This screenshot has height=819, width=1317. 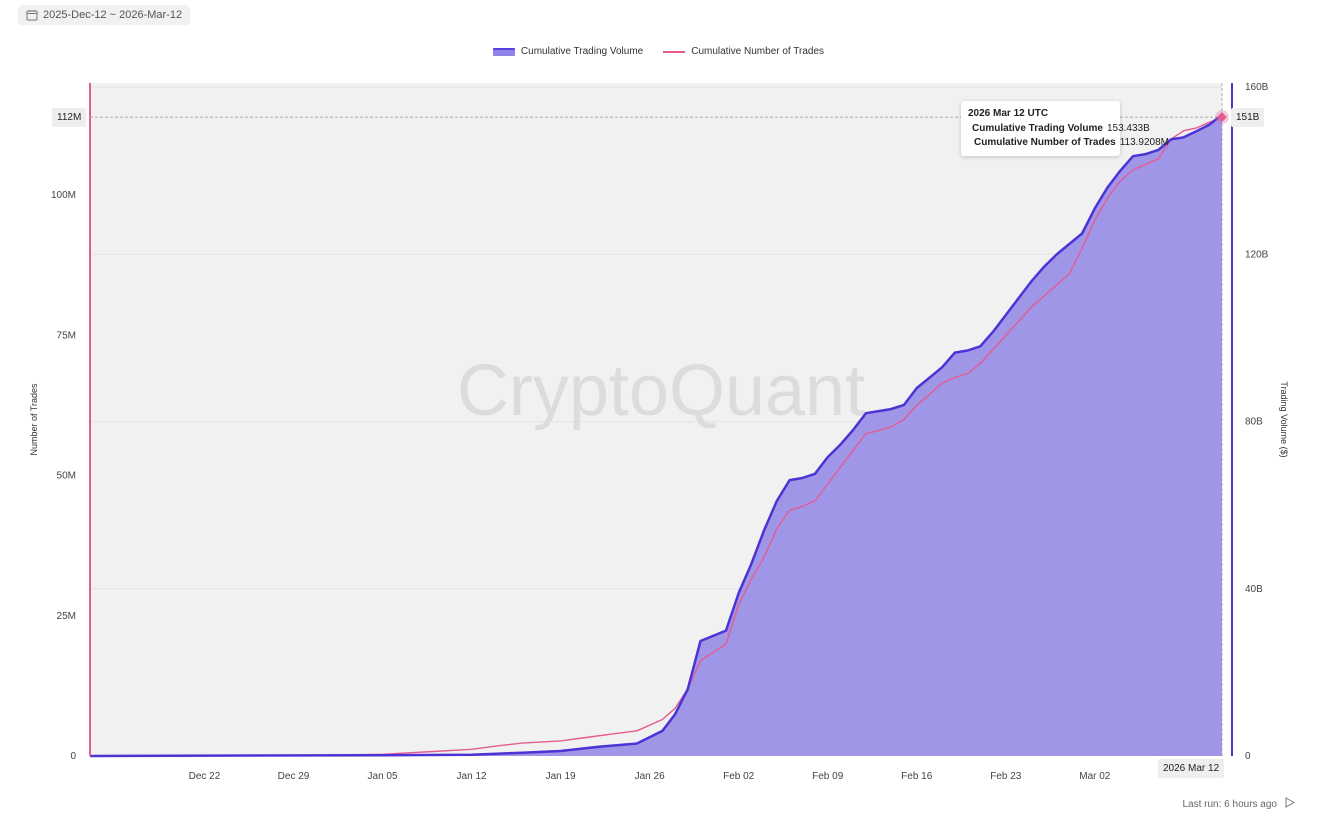 I want to click on date-range-picker: 2025-Dec-12 ~ 2026-Mar-12, so click(x=104, y=15).